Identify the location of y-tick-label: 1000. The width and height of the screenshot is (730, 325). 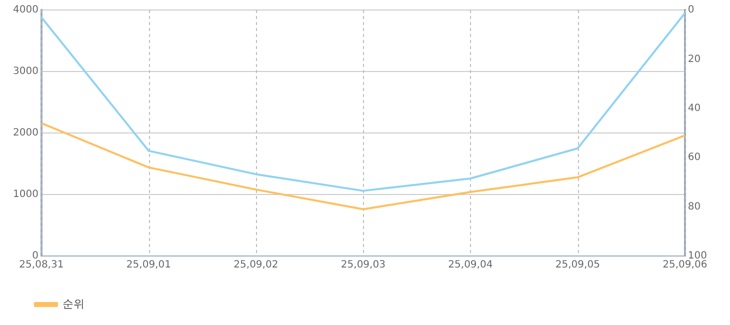
(25, 194).